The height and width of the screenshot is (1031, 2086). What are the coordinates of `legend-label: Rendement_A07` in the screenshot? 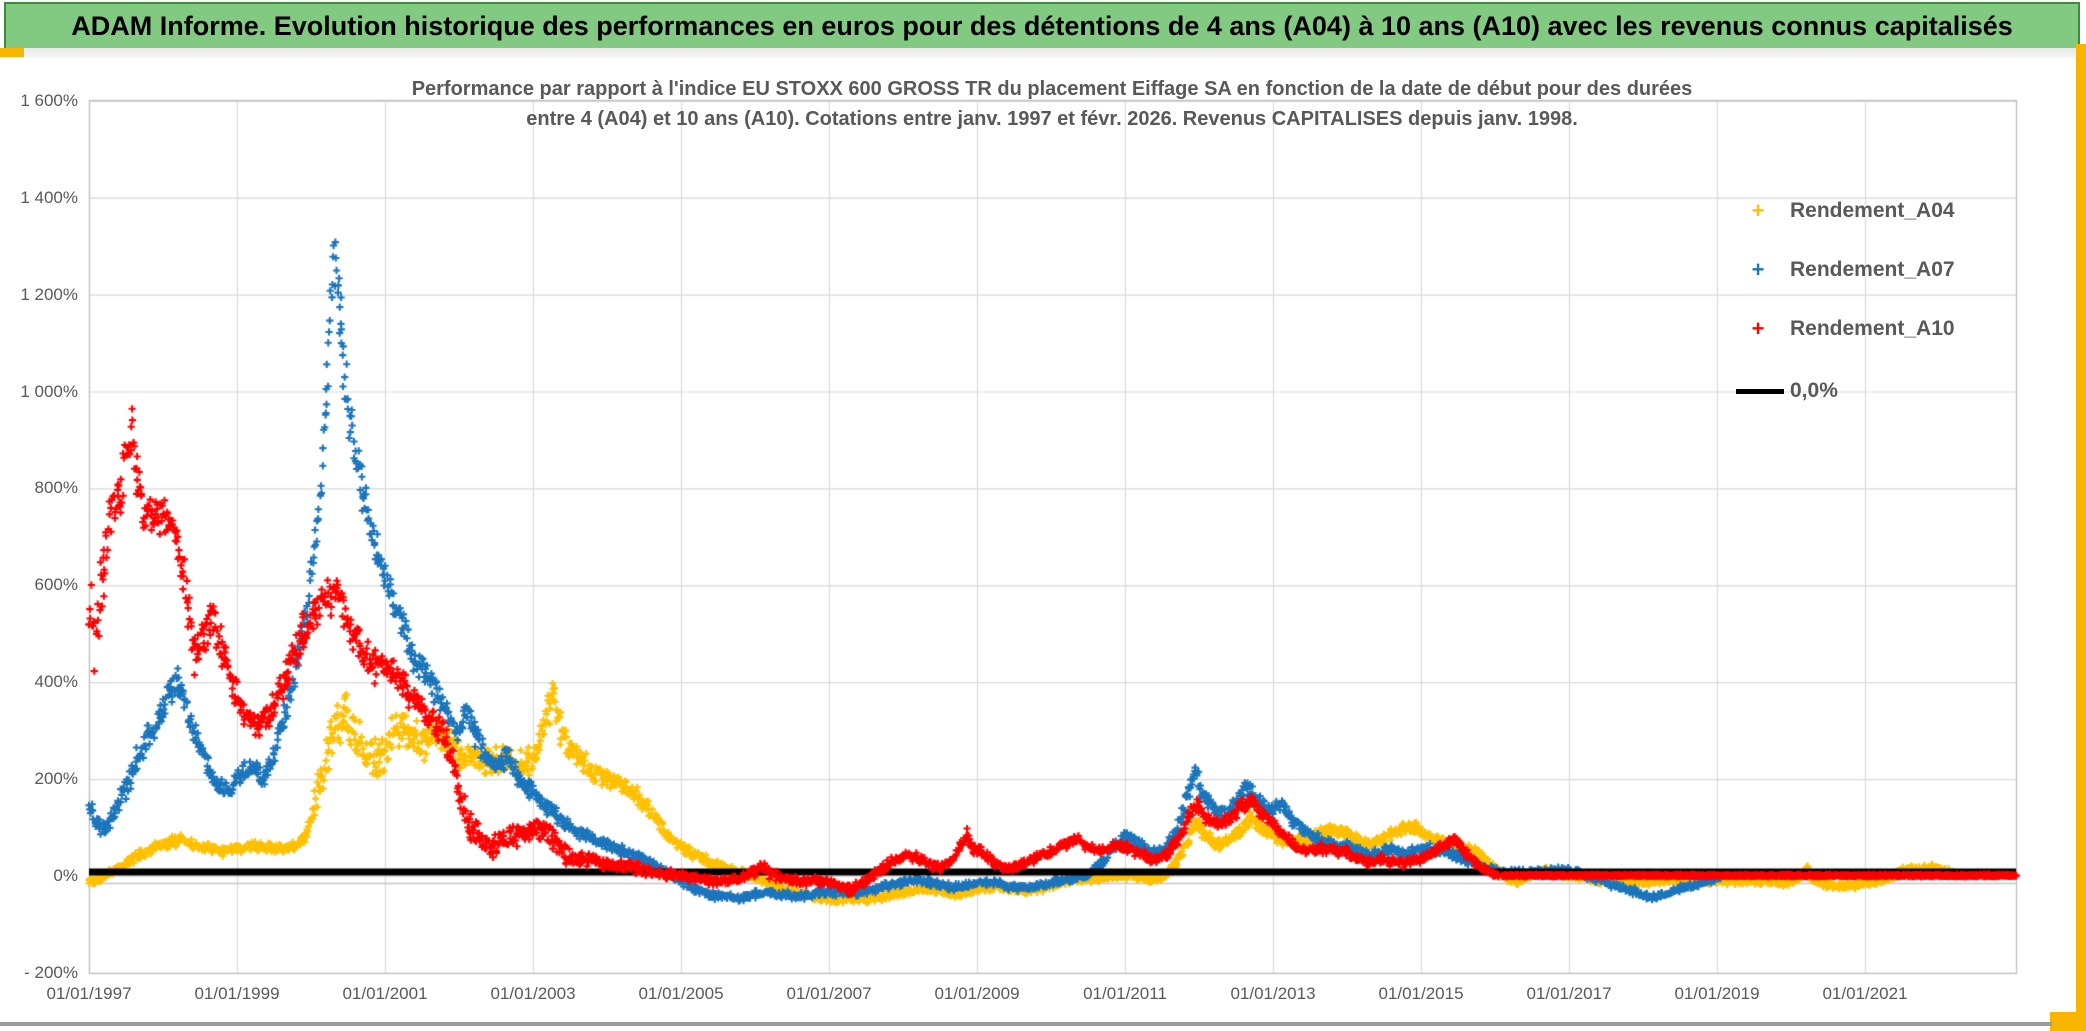 It's located at (1872, 269).